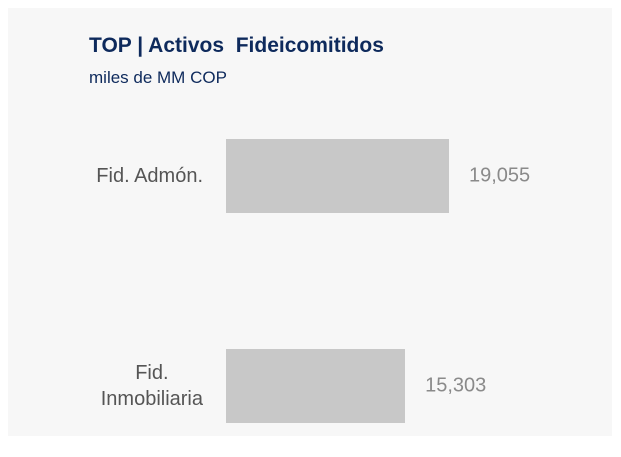 The image size is (621, 457). I want to click on chart-title: TOP | Activos Fideicomitidos, so click(236, 45).